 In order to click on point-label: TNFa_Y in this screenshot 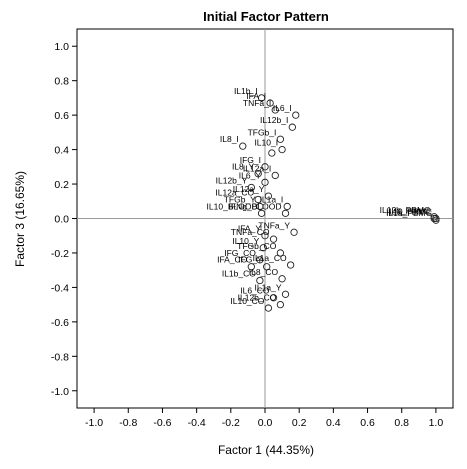, I will do `click(274, 225)`.